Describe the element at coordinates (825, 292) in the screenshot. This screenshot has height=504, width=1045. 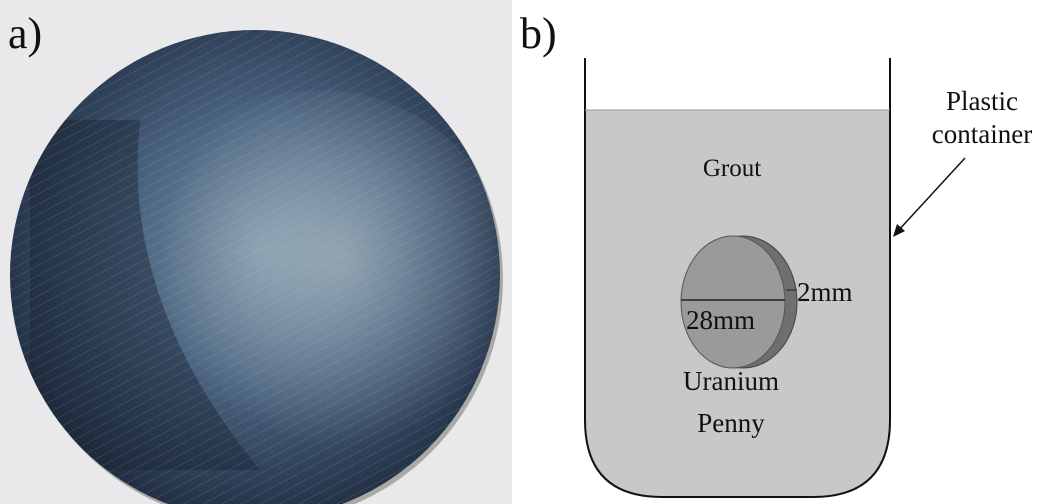
I see `thickness-label: 2mm` at that location.